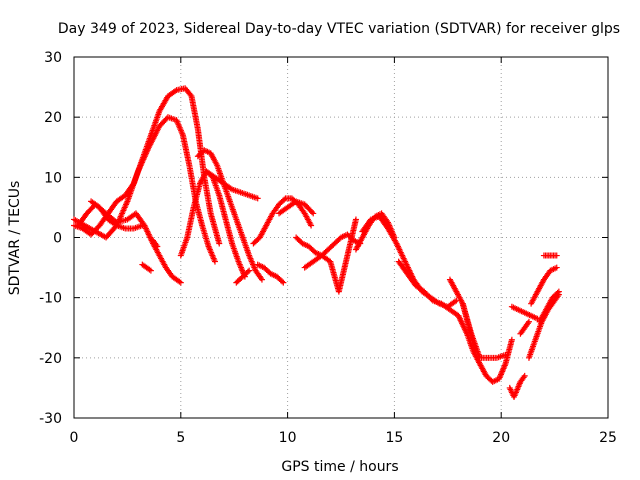 The height and width of the screenshot is (480, 640). What do you see at coordinates (15, 238) in the screenshot?
I see `y-axis-label: SDTVAR / TECUs` at bounding box center [15, 238].